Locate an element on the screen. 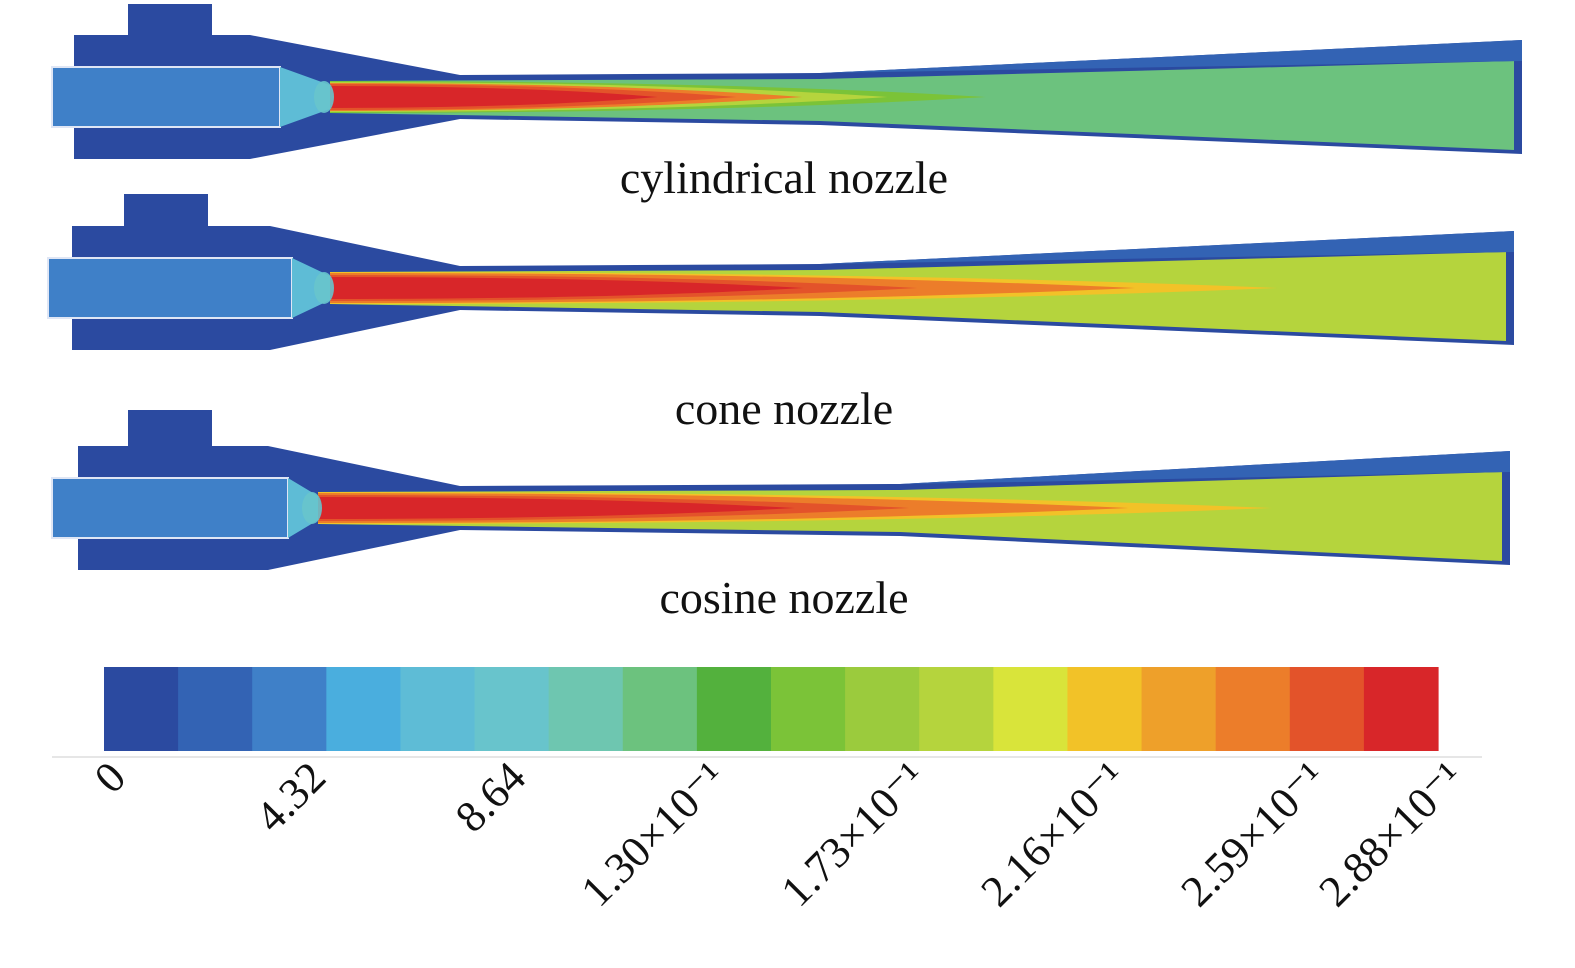  caption-cone-nozzle: cone nozzle is located at coordinates (784, 408).